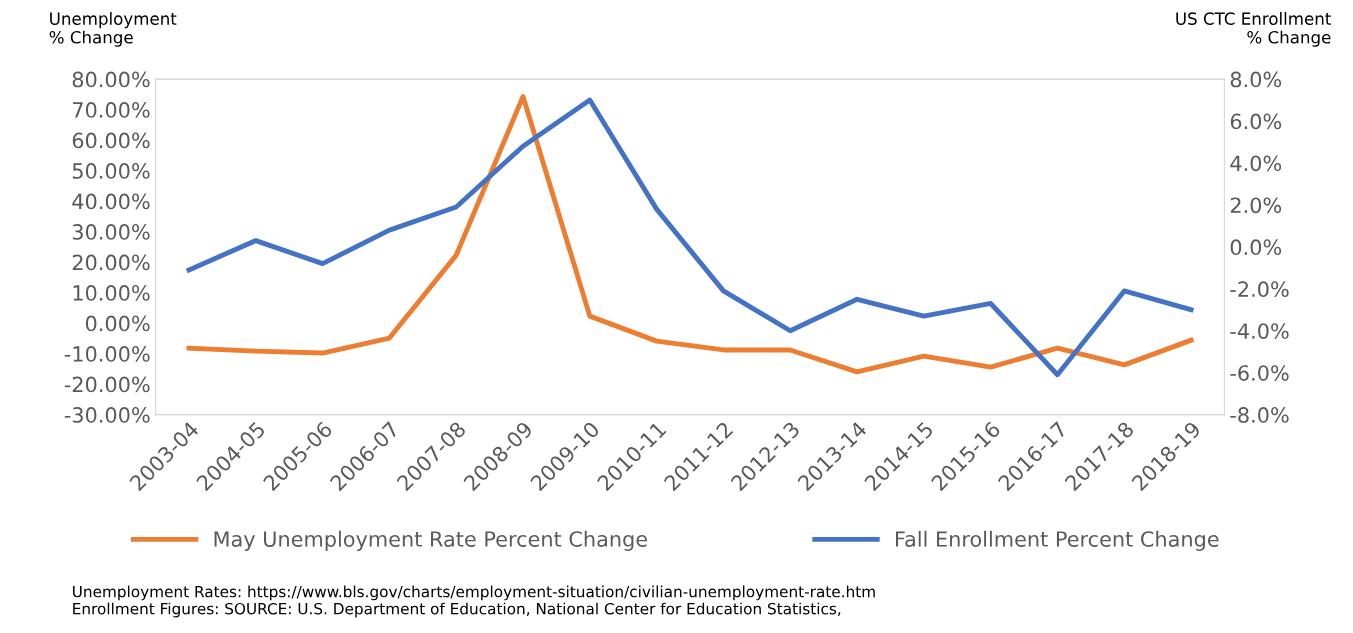  What do you see at coordinates (111, 293) in the screenshot?
I see `y-tick-label: 10.00%` at bounding box center [111, 293].